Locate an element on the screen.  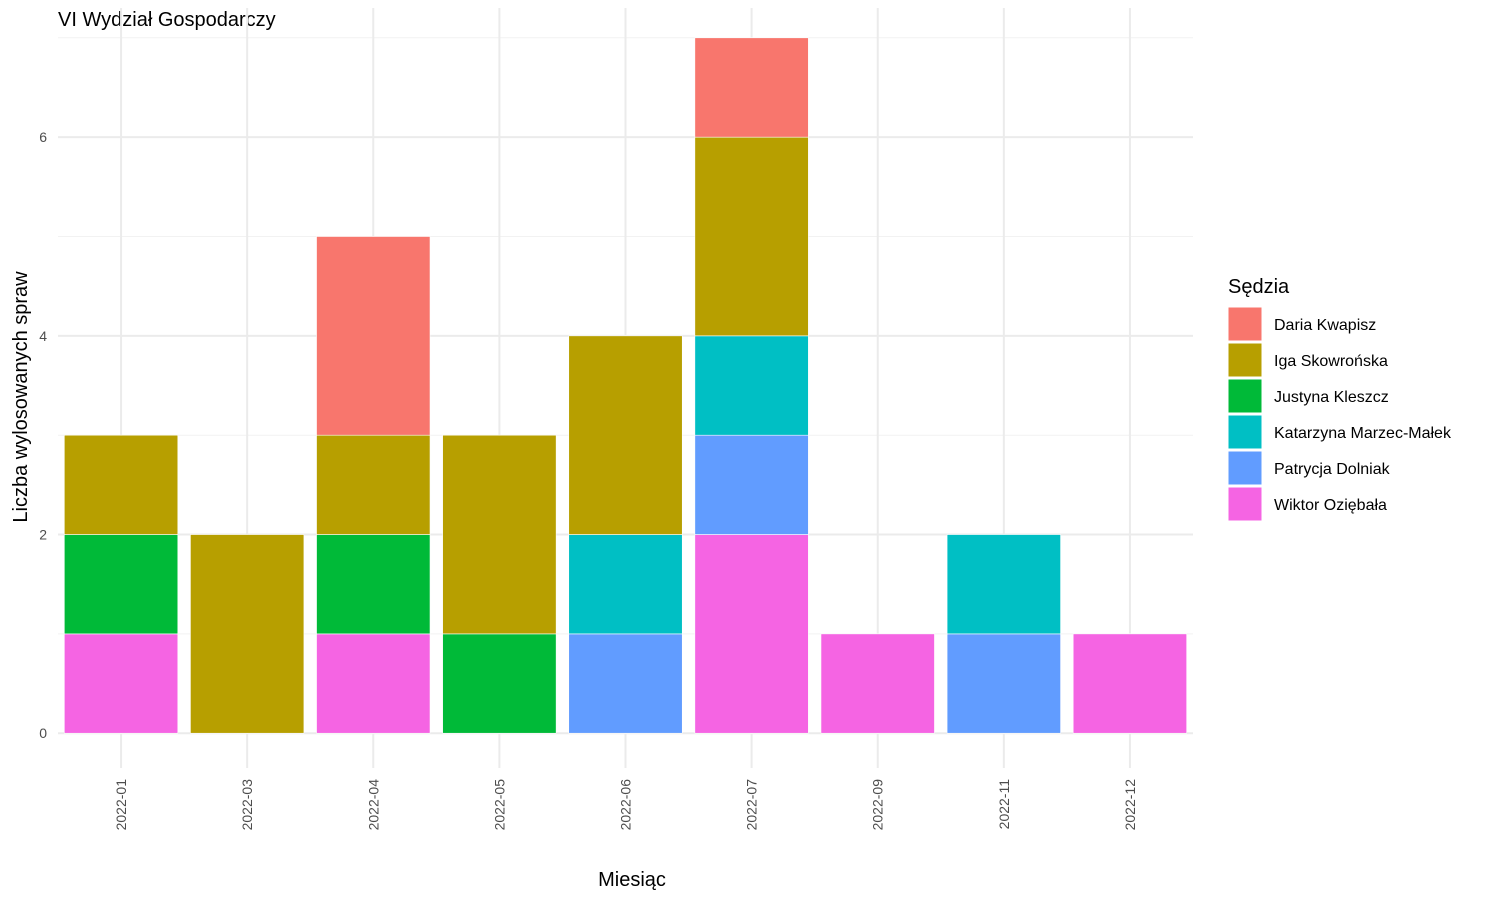
legend-label: Daria Kwapisz is located at coordinates (1325, 325).